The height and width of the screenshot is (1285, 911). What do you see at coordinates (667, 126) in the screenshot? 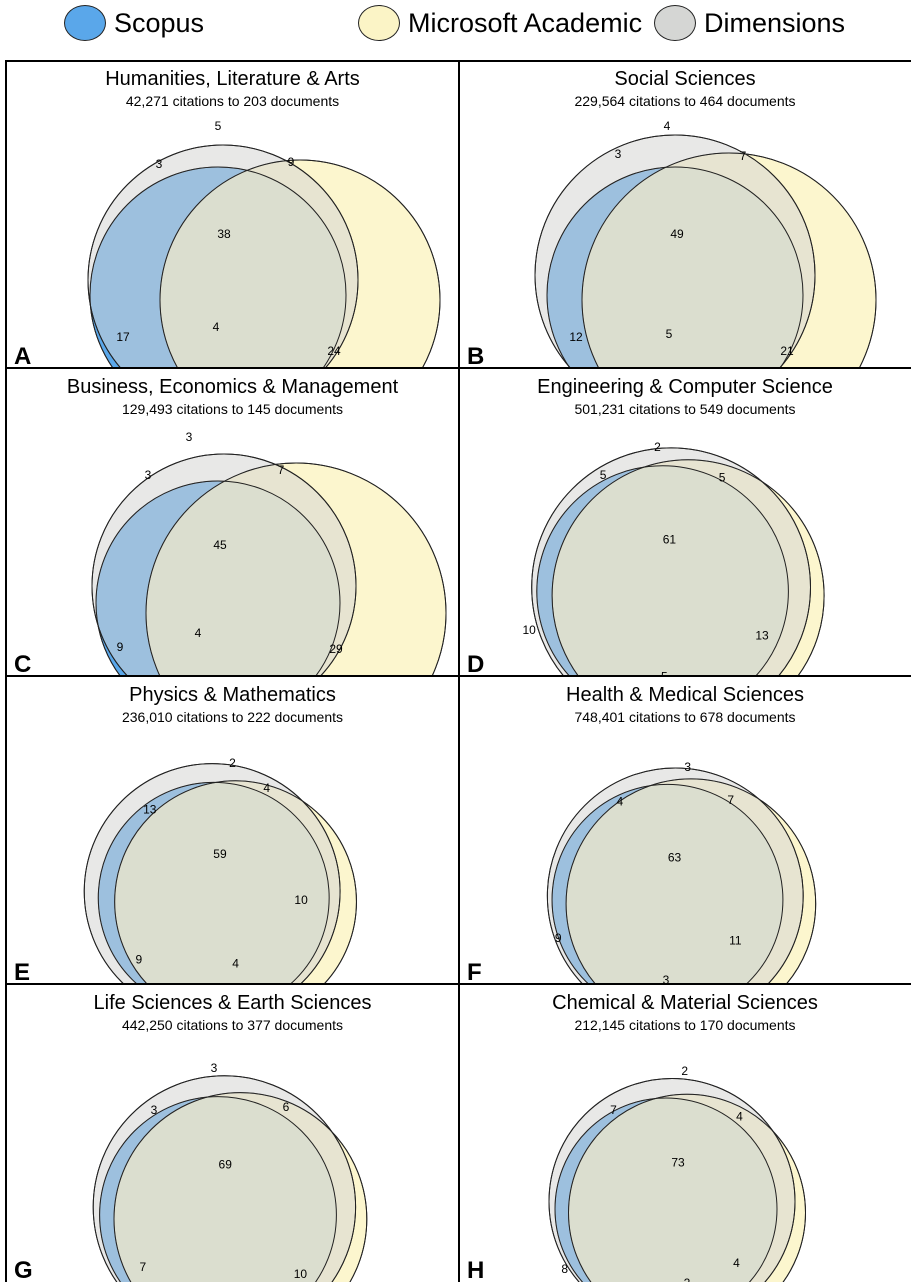
I see `region-label-dimensions-only: 4` at bounding box center [667, 126].